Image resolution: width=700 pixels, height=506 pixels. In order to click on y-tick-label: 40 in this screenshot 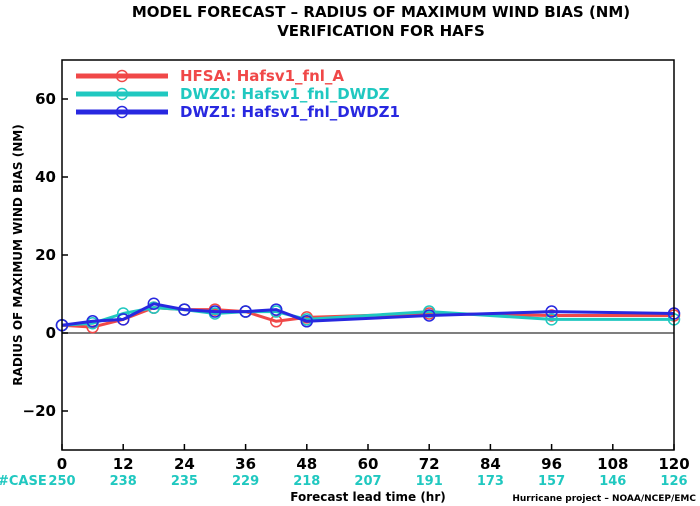, I will do `click(45, 177)`.